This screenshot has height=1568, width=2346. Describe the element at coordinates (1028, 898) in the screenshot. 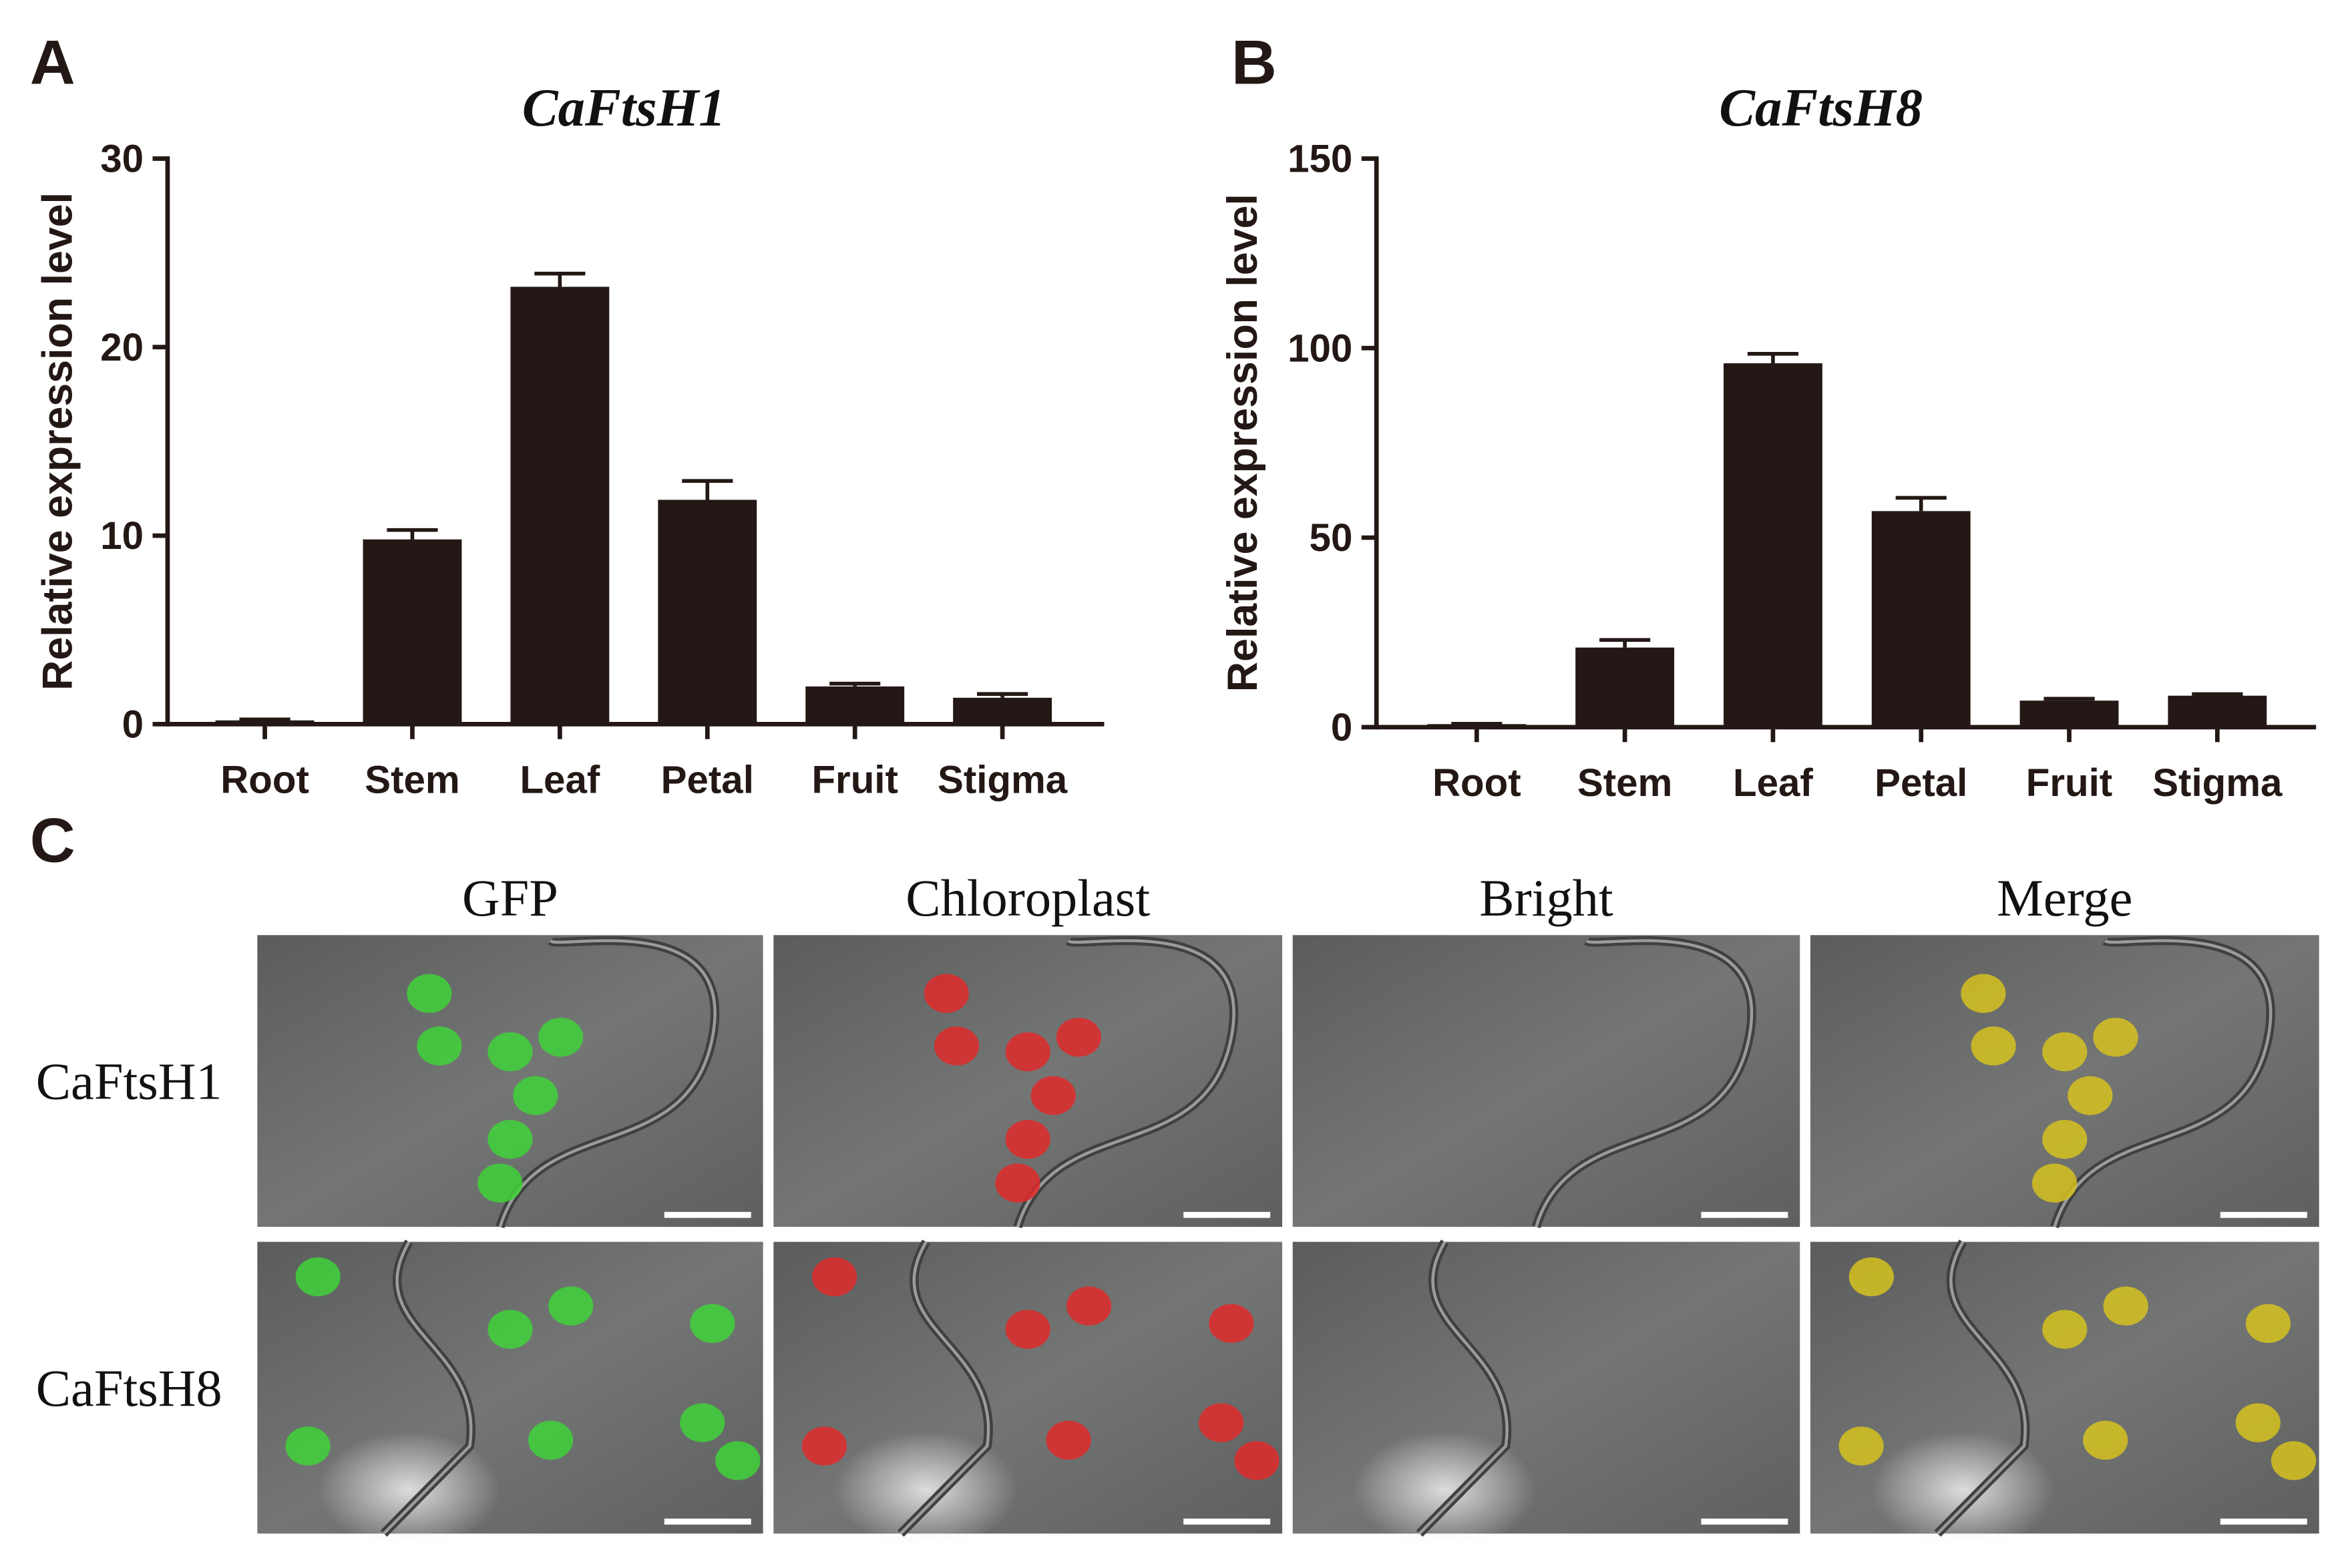

I see `column-header: Chloroplast` at that location.